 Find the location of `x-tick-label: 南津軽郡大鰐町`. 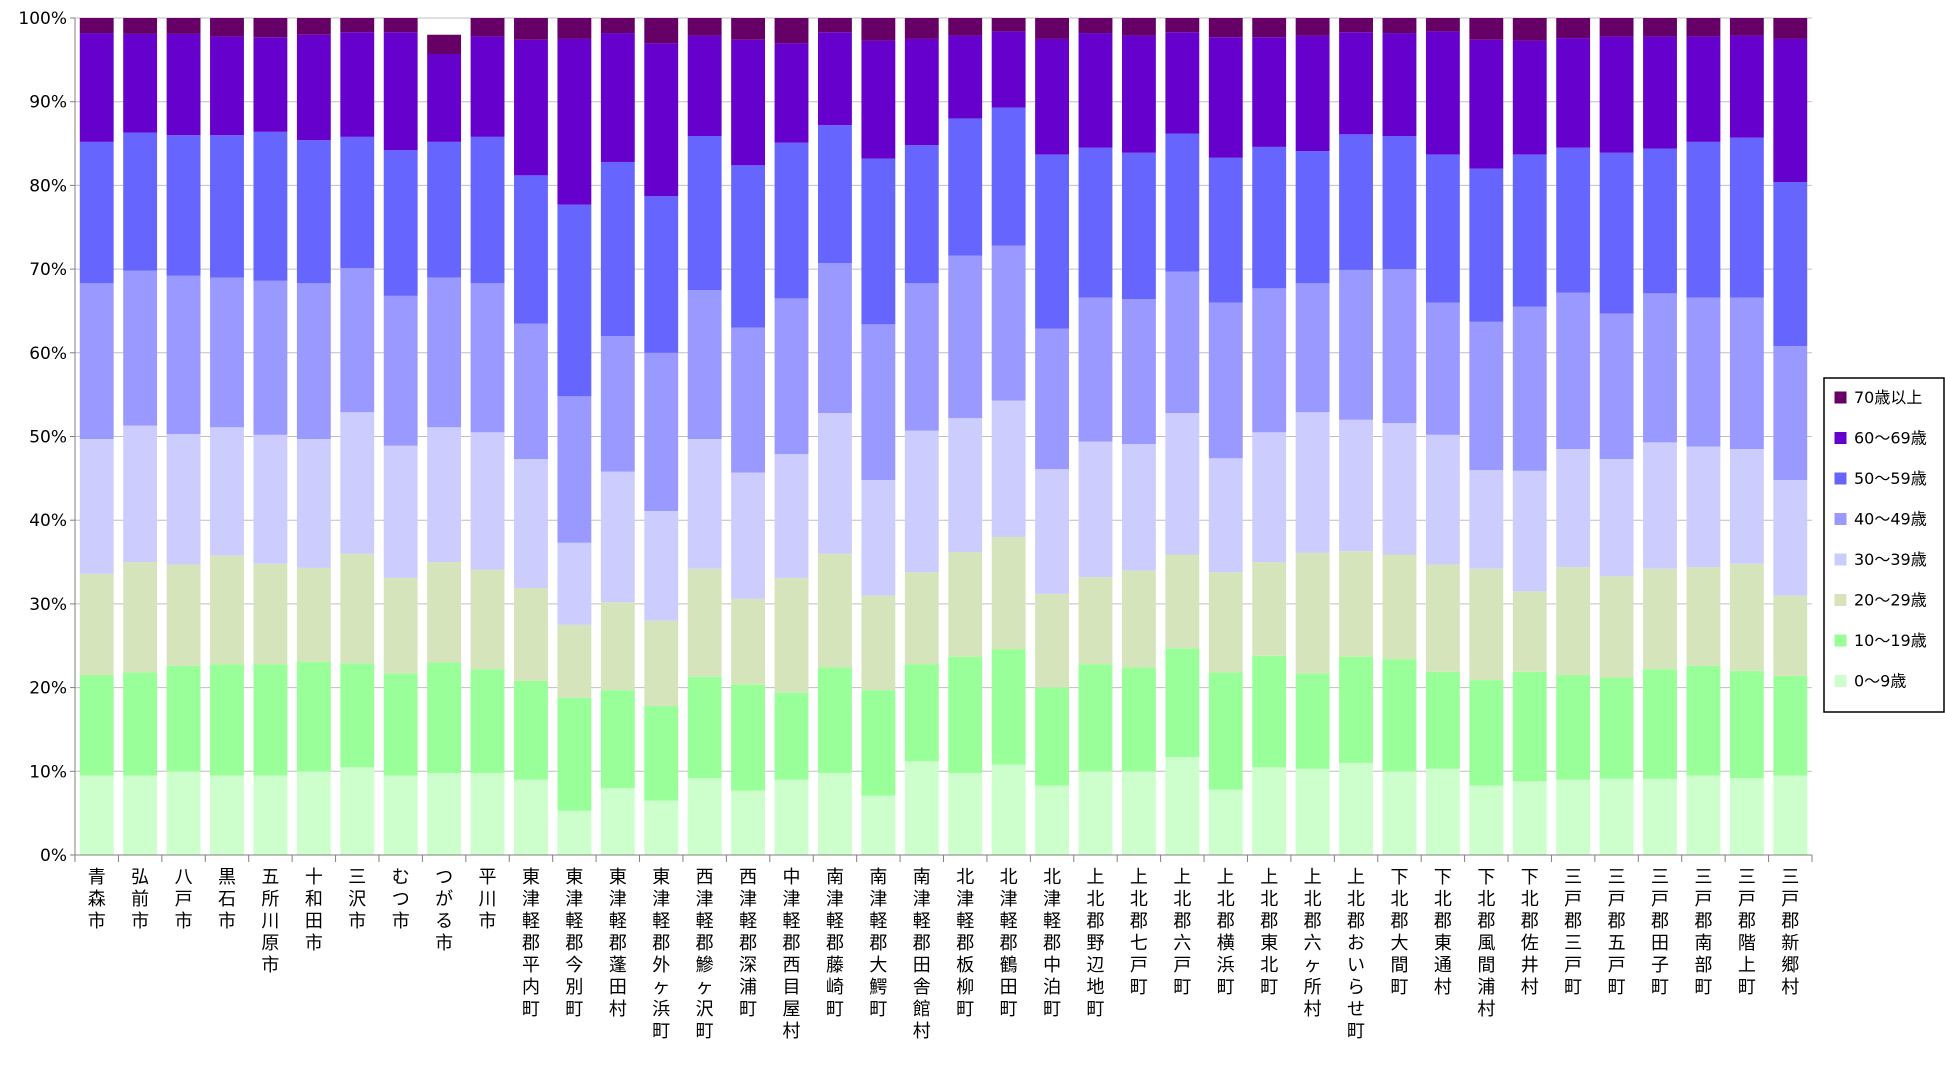

x-tick-label: 南津軽郡大鰐町 is located at coordinates (878, 943).